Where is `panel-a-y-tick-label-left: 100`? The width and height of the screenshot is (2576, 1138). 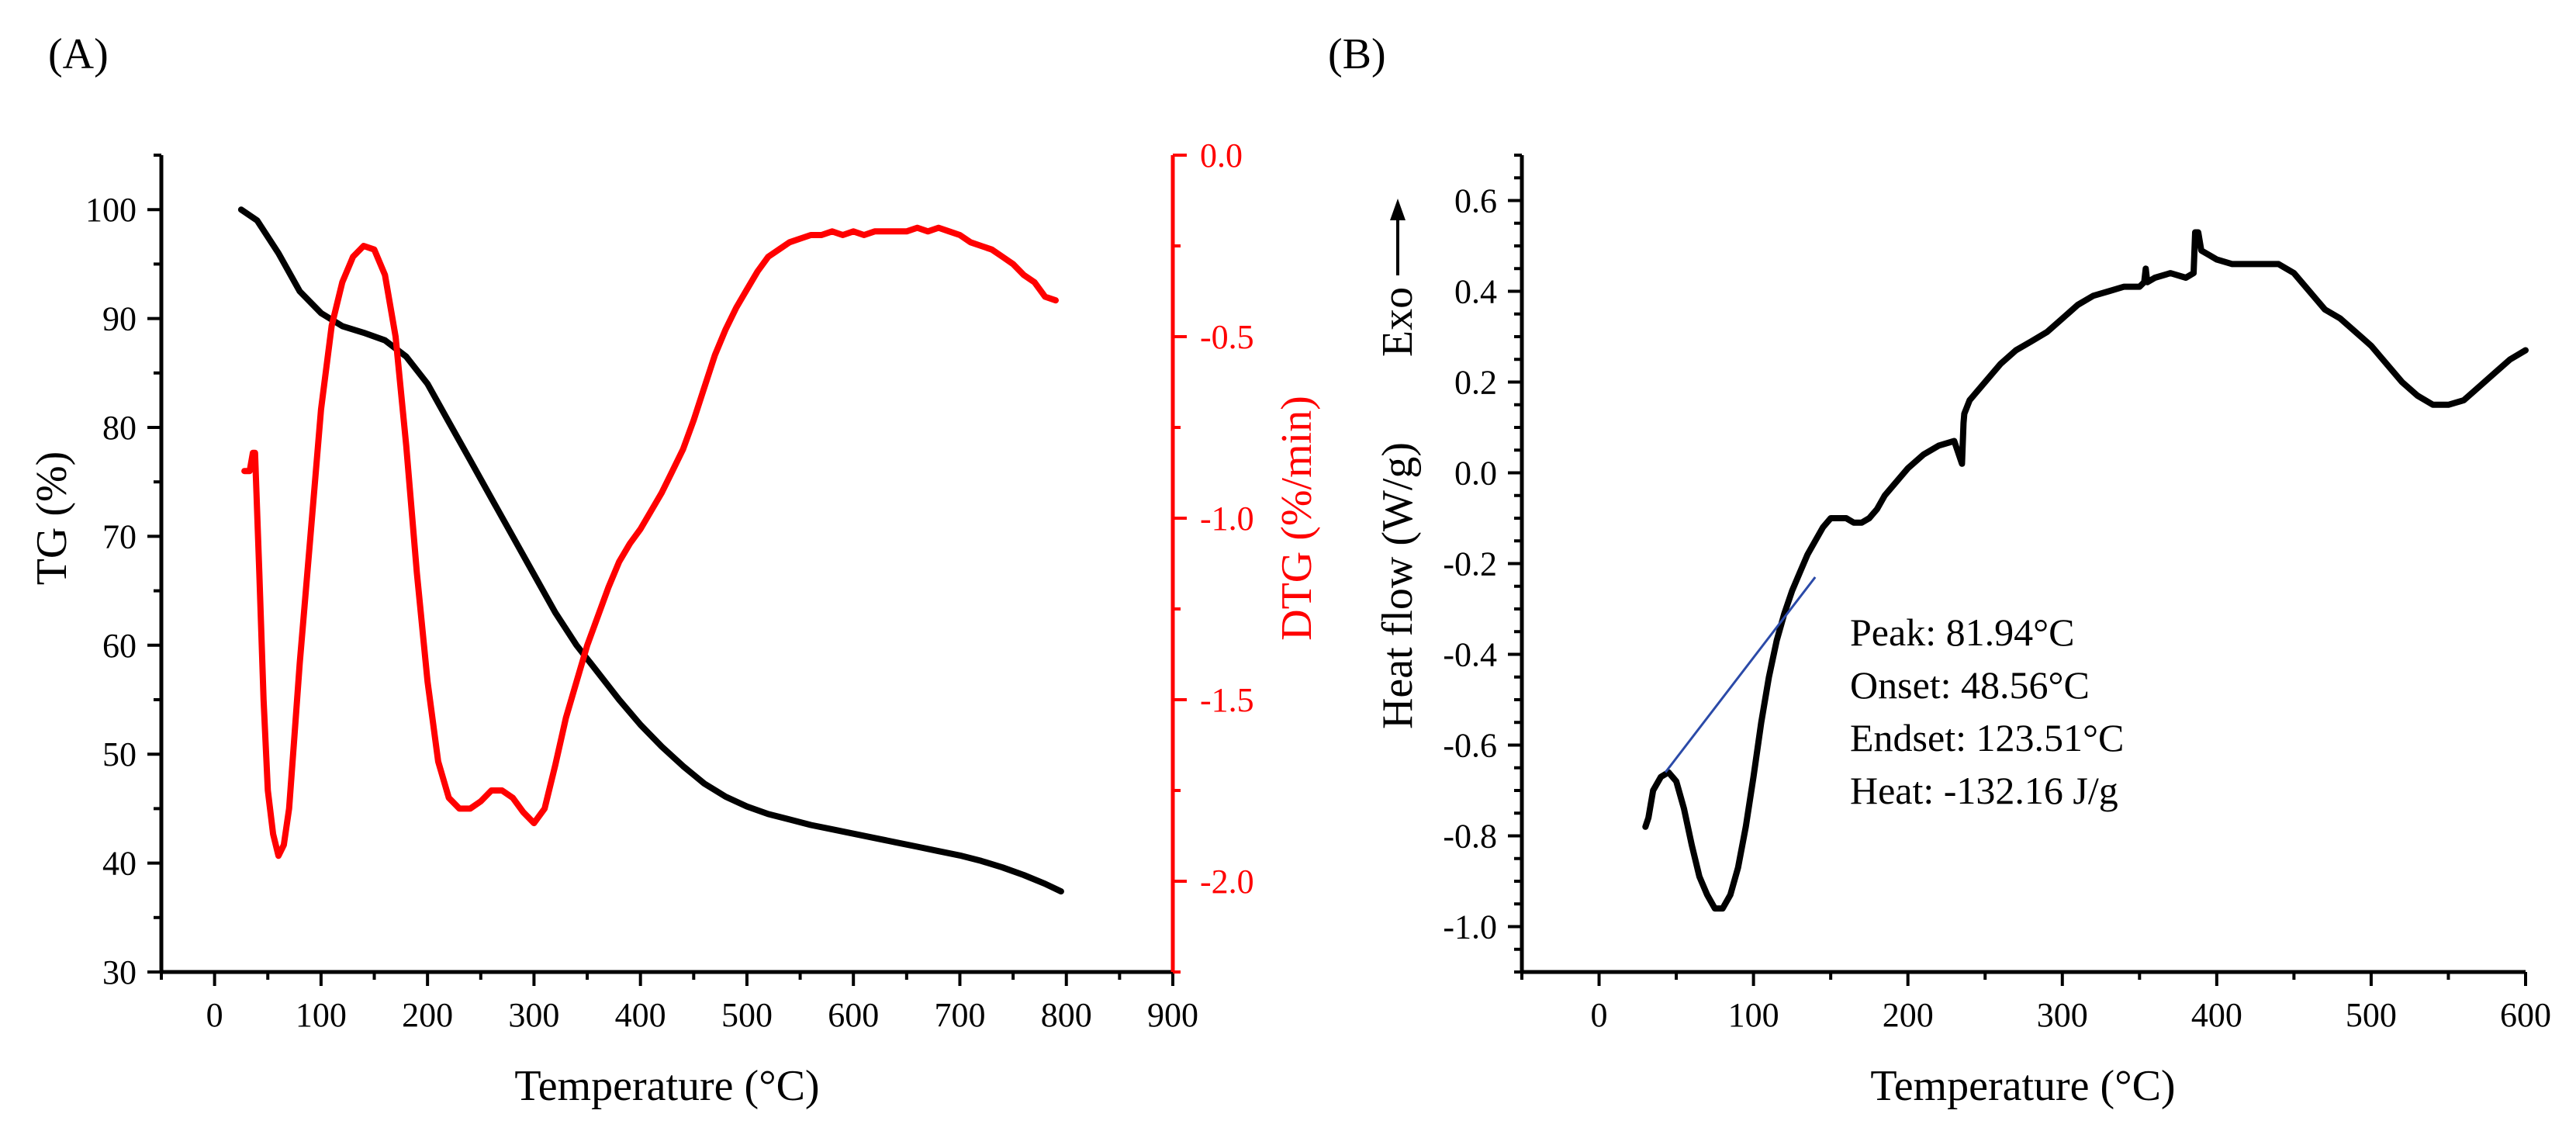 panel-a-y-tick-label-left: 100 is located at coordinates (111, 210).